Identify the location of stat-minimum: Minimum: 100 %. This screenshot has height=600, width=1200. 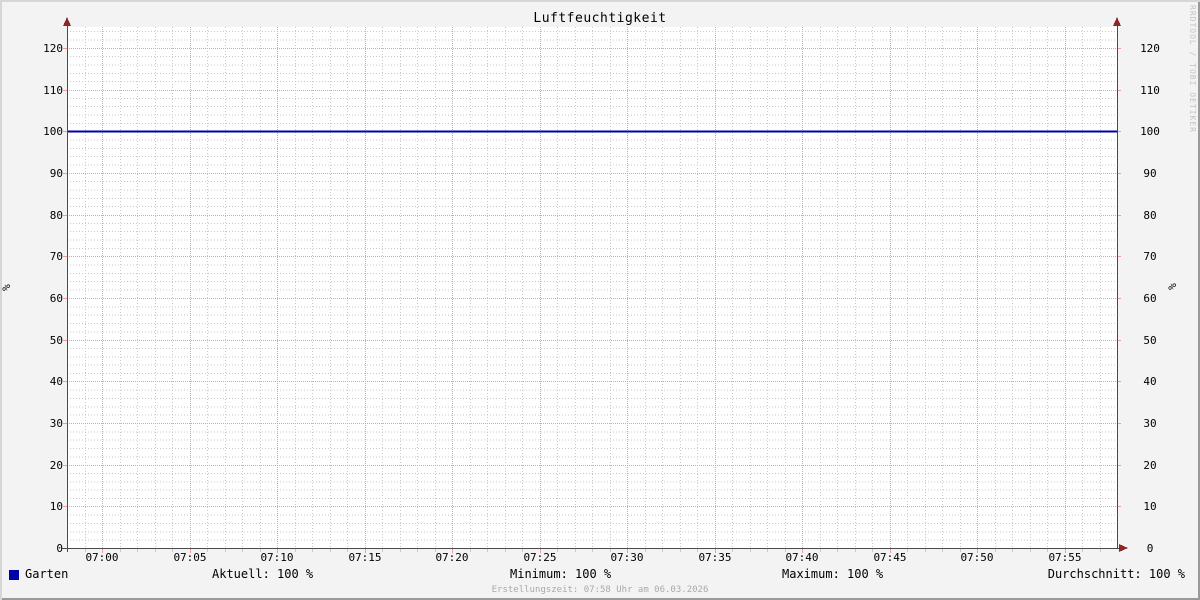
(561, 574).